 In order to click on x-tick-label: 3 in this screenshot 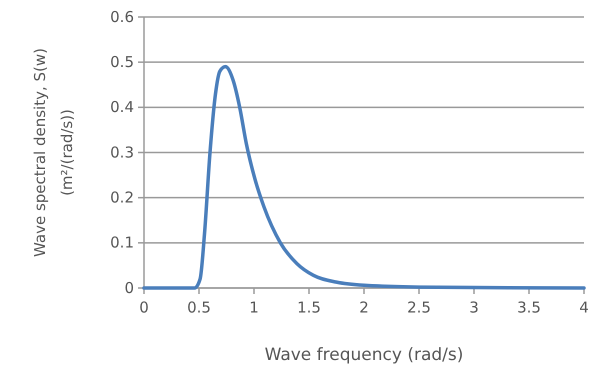, I will do `click(474, 307)`.